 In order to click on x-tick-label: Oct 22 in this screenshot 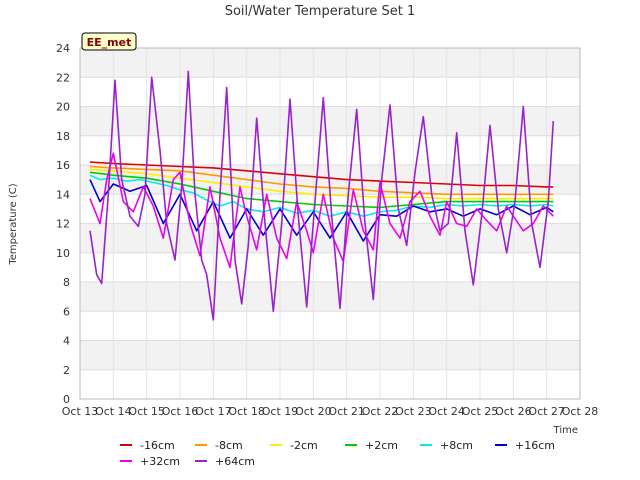, I will do `click(380, 411)`.